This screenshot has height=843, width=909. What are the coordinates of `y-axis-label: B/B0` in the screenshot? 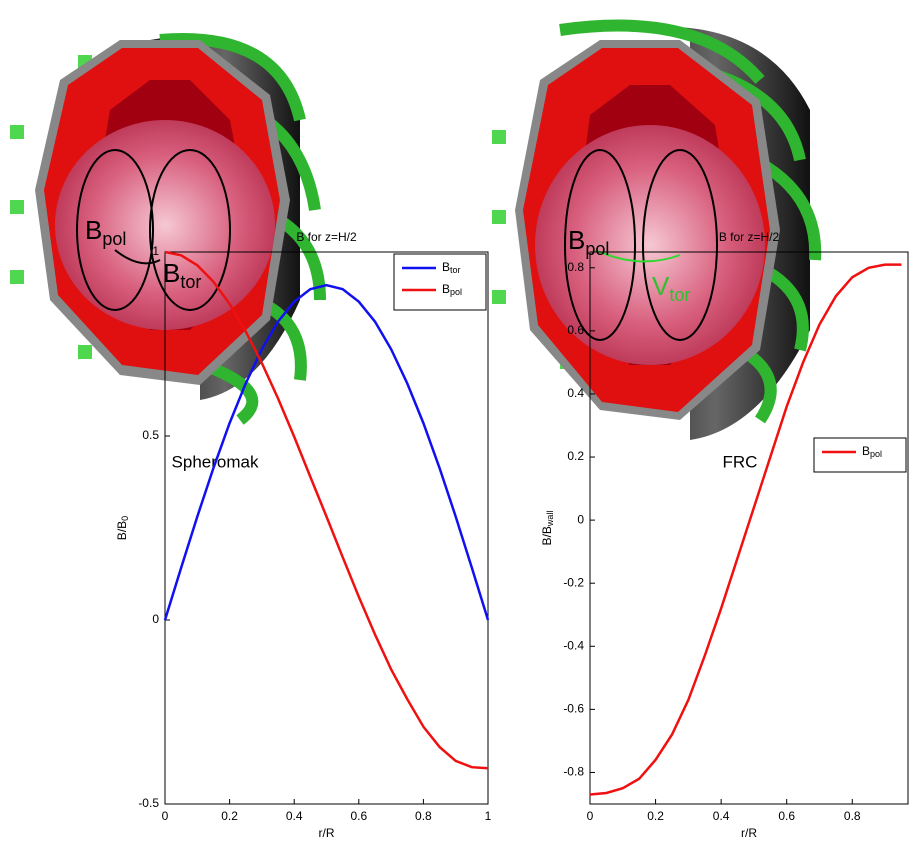 It's located at (122, 528).